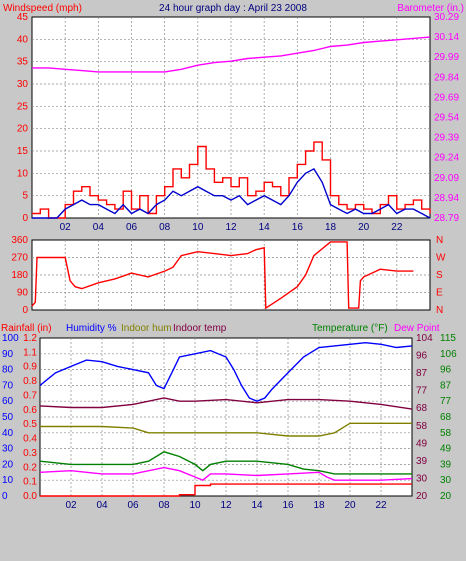  I want to click on windspeed-tick-label: 20, so click(23, 129).